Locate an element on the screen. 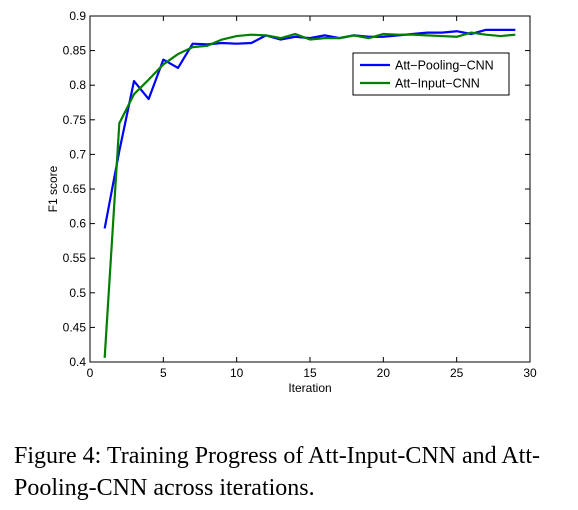  y-tick-label: 0.75 is located at coordinates (75, 120).